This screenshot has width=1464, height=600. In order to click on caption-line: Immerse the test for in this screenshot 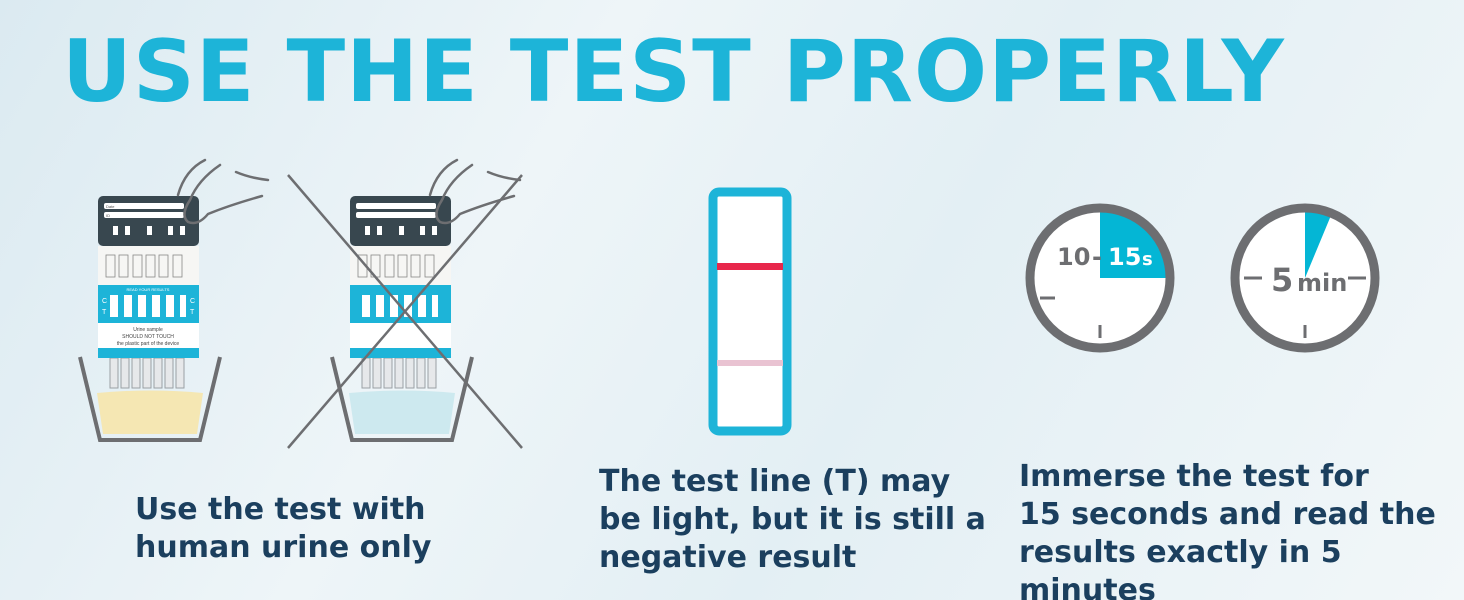, I will do `click(1194, 476)`.